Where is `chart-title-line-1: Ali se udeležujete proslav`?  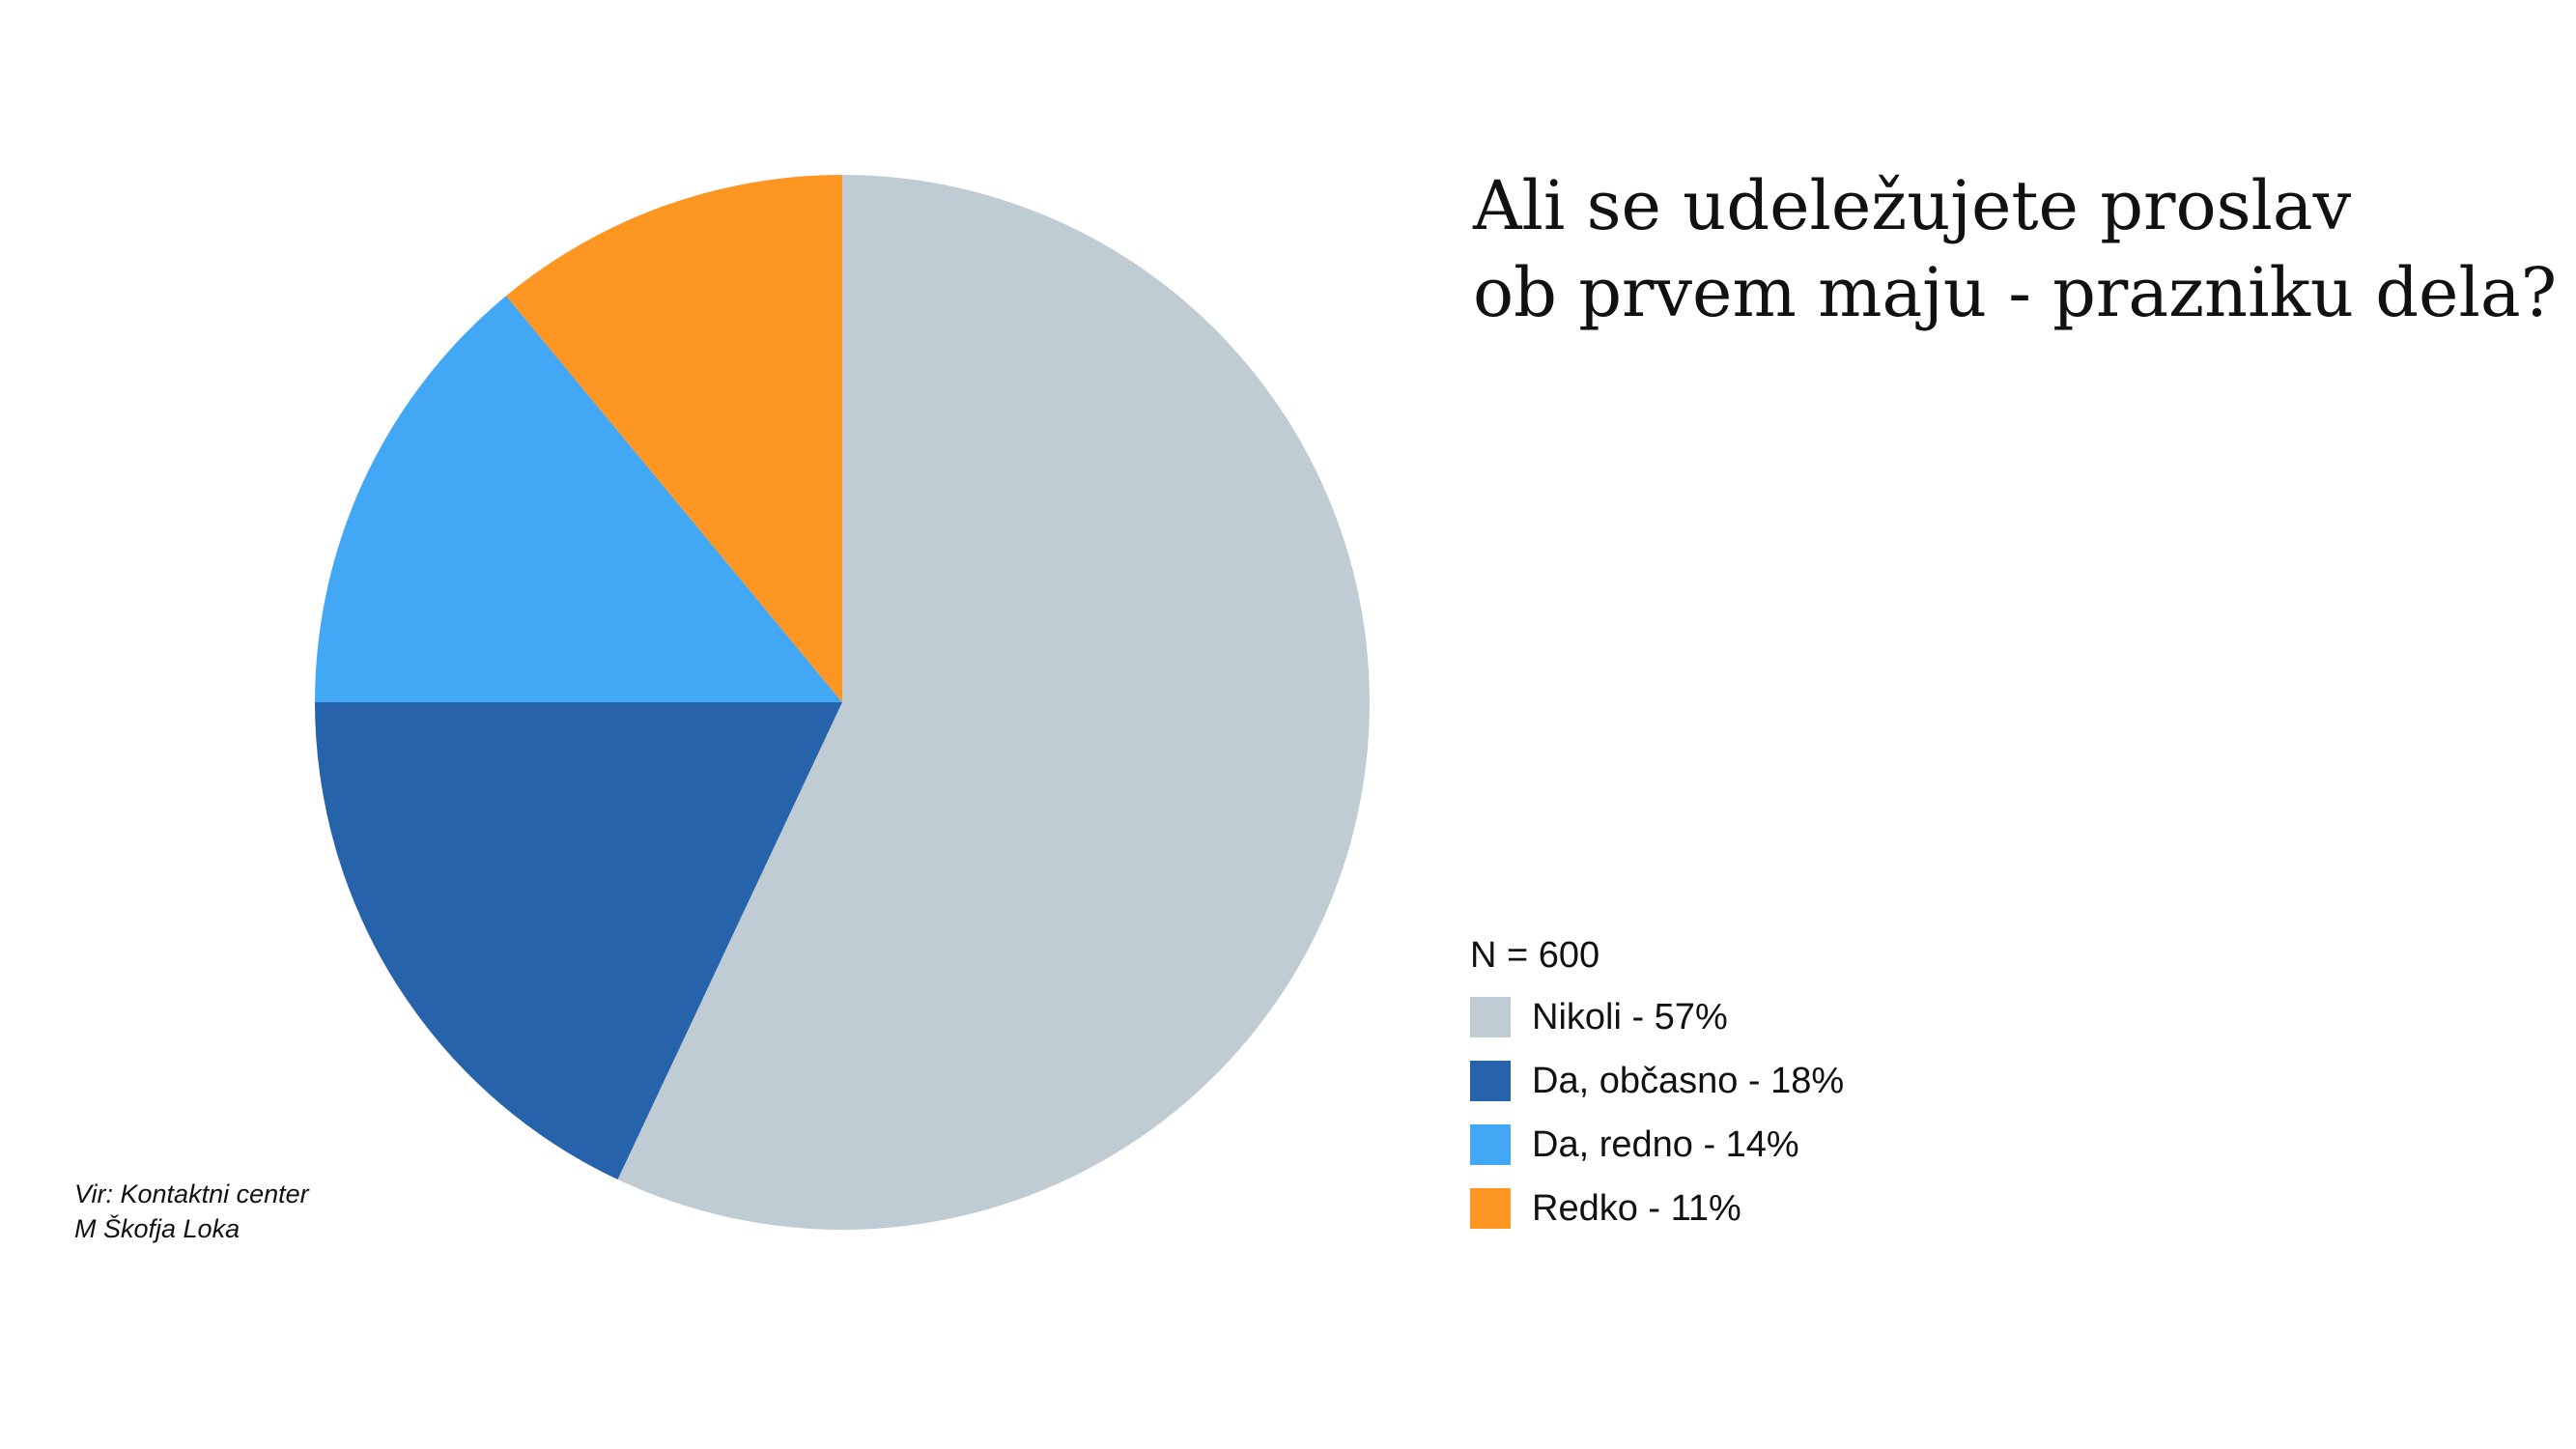 chart-title-line-1: Ali se udeležujete proslav is located at coordinates (1912, 205).